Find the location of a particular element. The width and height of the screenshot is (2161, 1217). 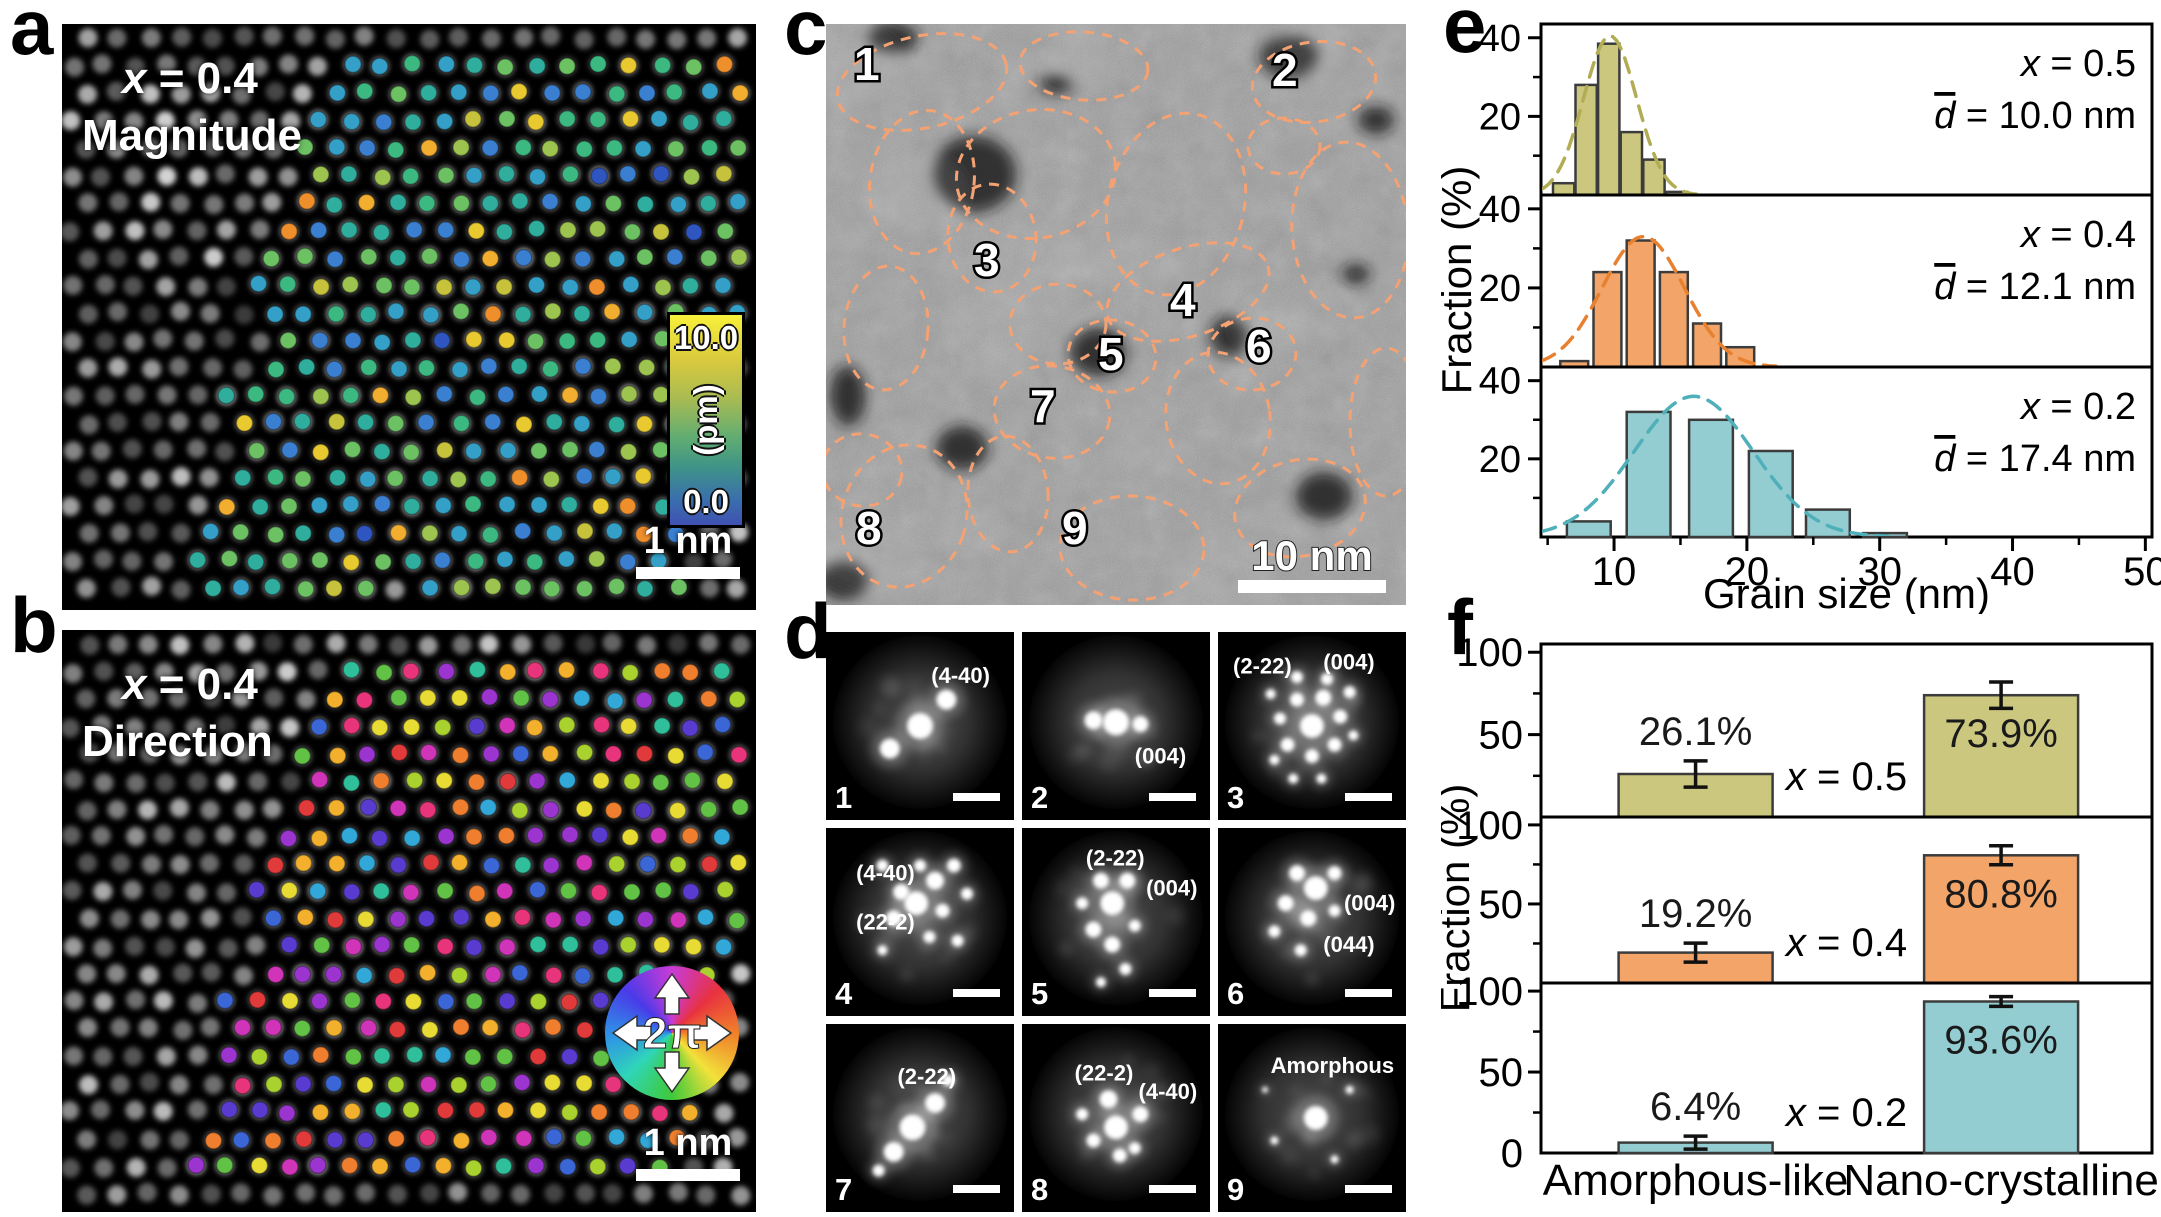

scalebar-text: 10 nm is located at coordinates (1311, 555).